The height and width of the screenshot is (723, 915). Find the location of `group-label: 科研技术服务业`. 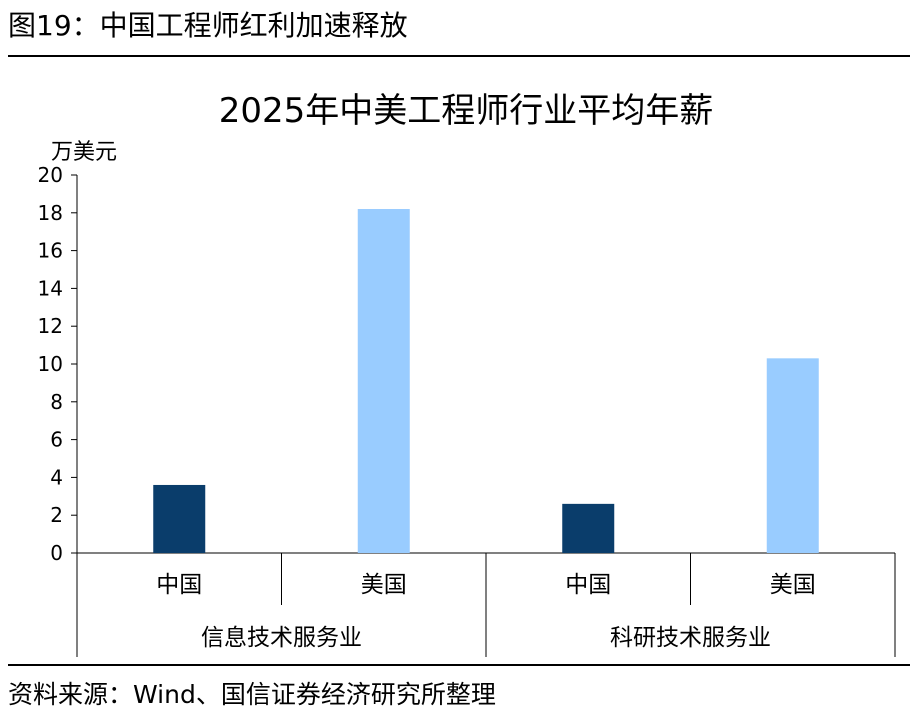

group-label: 科研技术服务业 is located at coordinates (690, 638).